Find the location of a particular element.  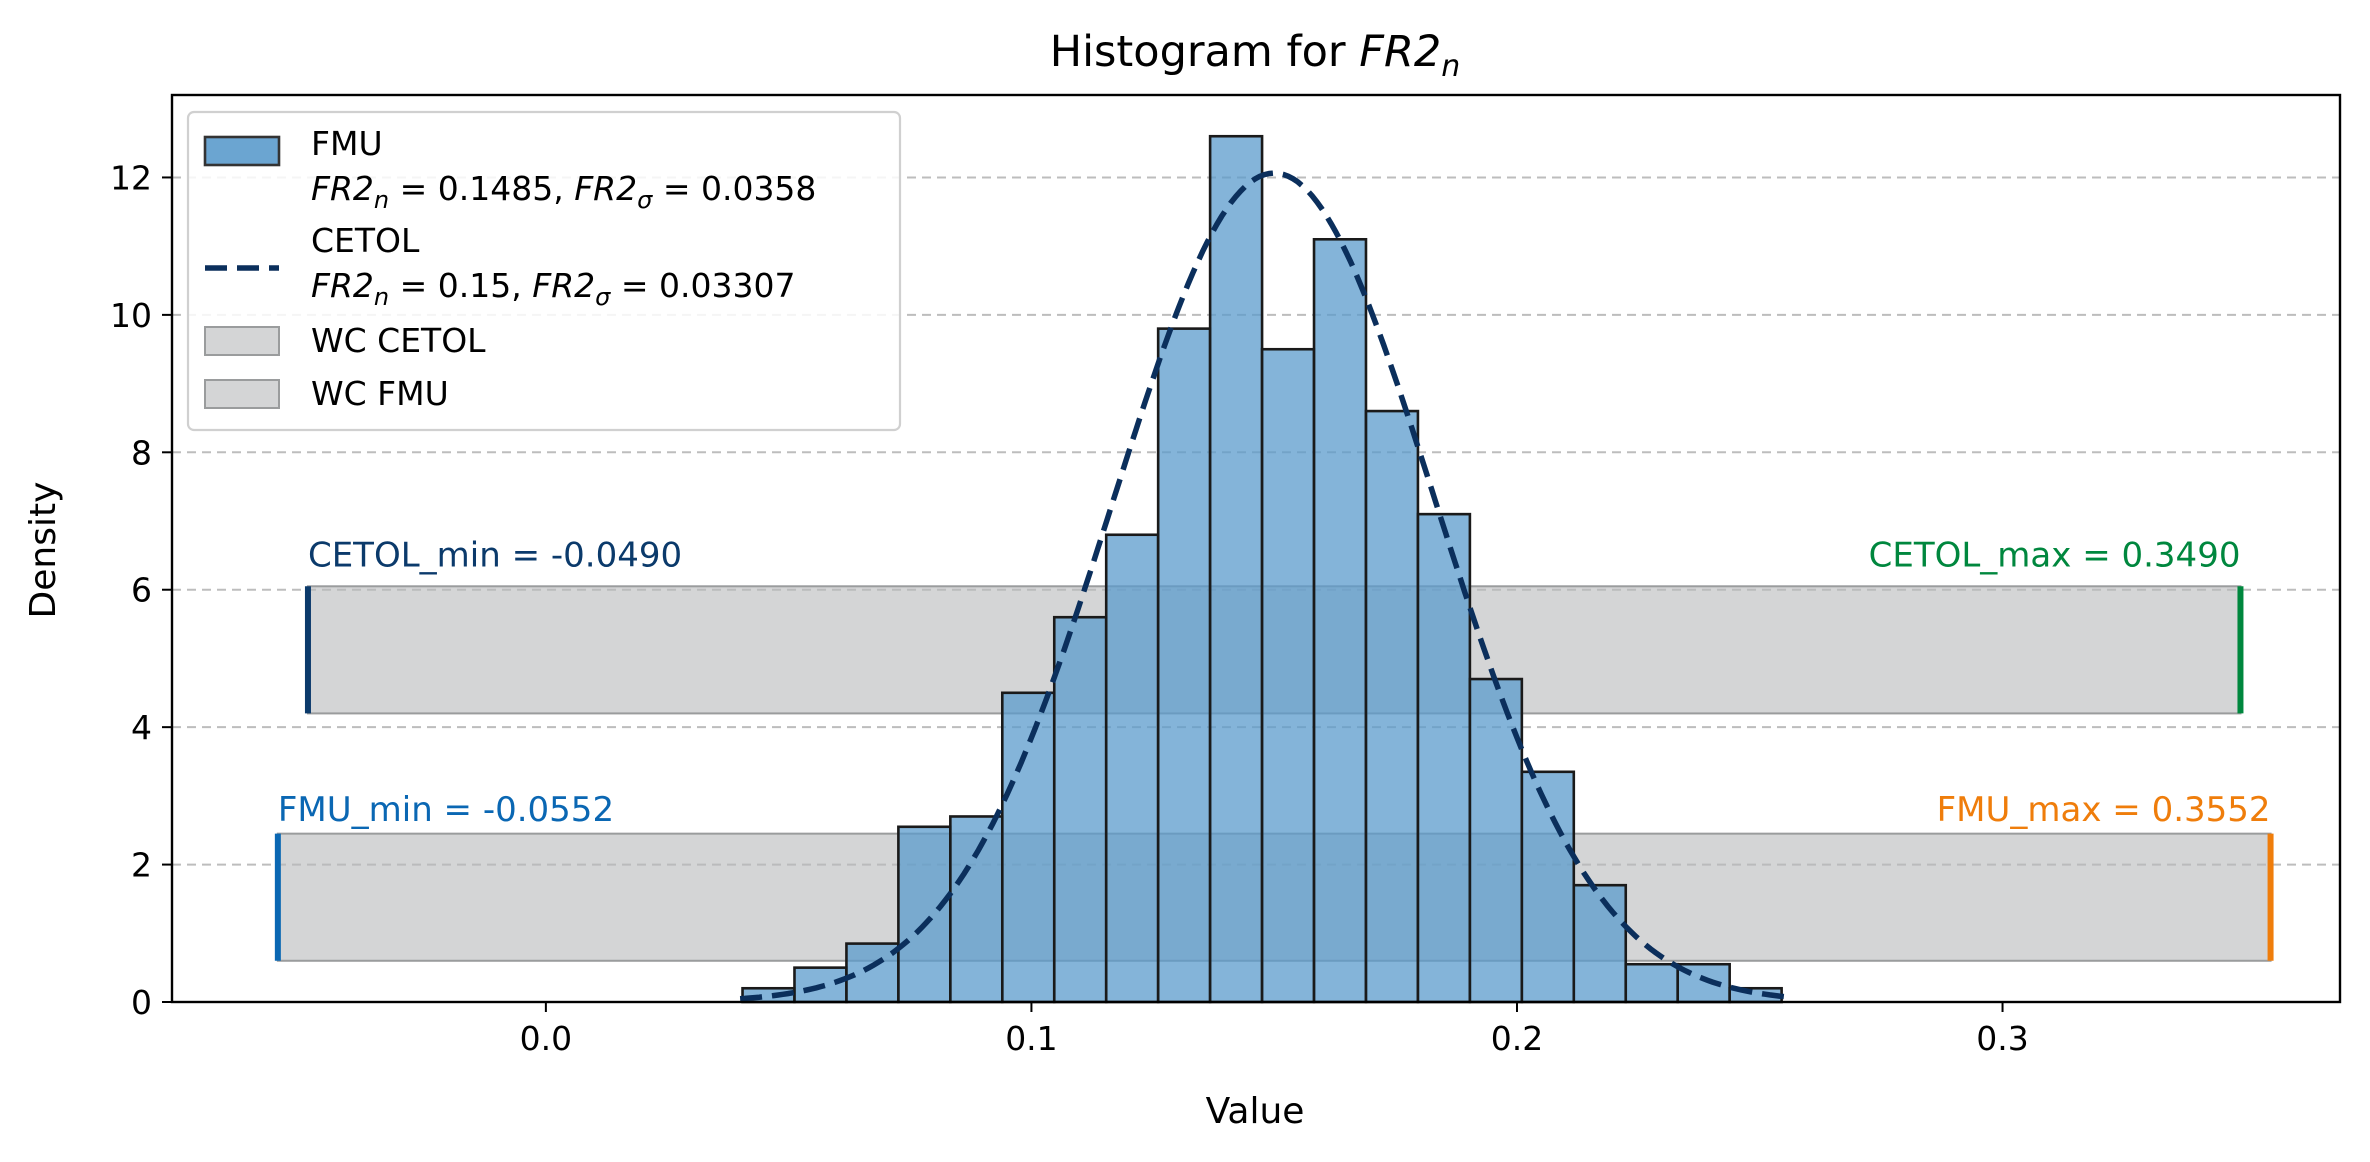

y-tick-label-5: 10 is located at coordinates (131, 315).